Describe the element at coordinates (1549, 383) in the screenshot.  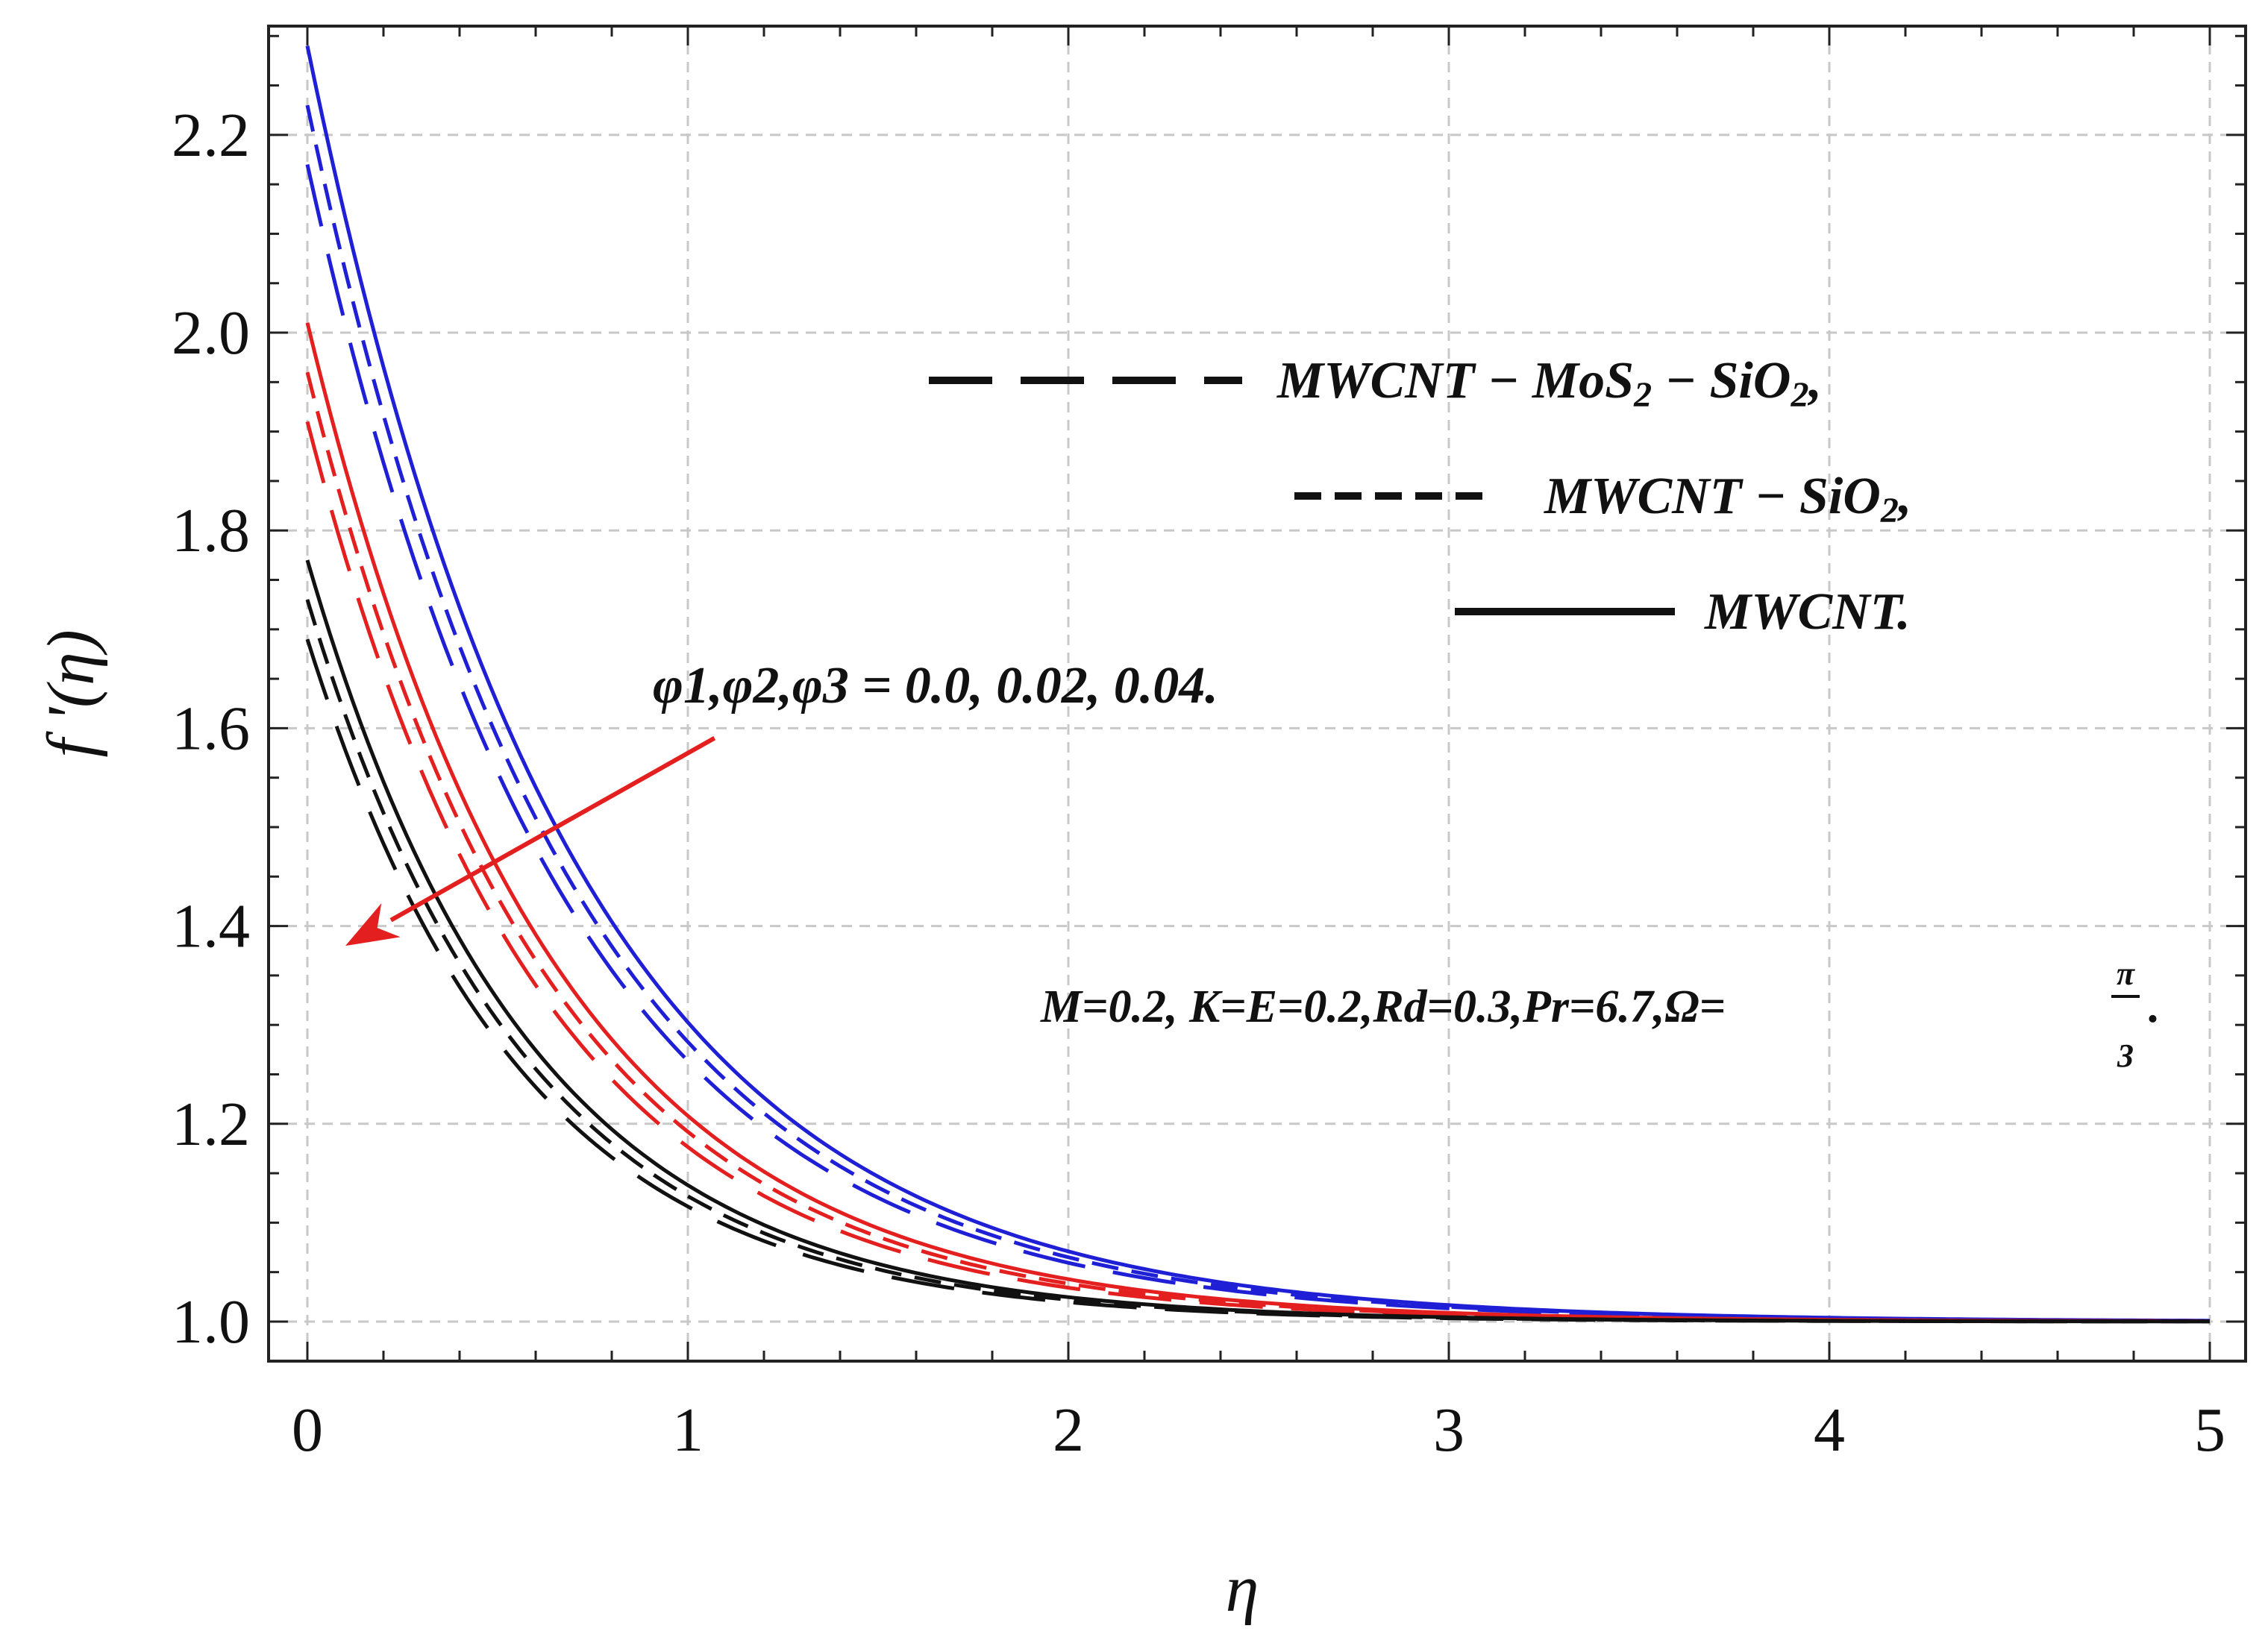
I see `legend-label-mwcnt-mos2-sio2: MWCNT − MoS2 − SiO2,` at that location.